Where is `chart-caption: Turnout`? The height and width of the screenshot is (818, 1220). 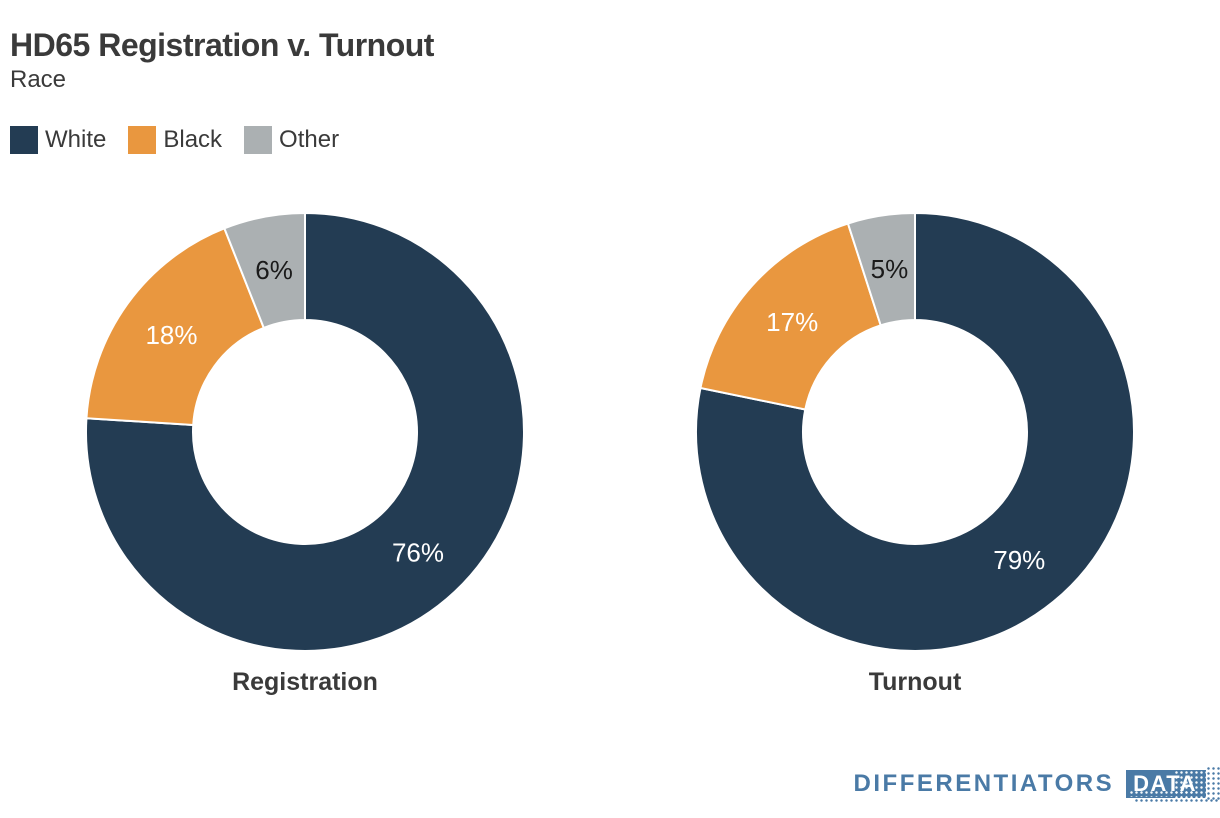 chart-caption: Turnout is located at coordinates (915, 682).